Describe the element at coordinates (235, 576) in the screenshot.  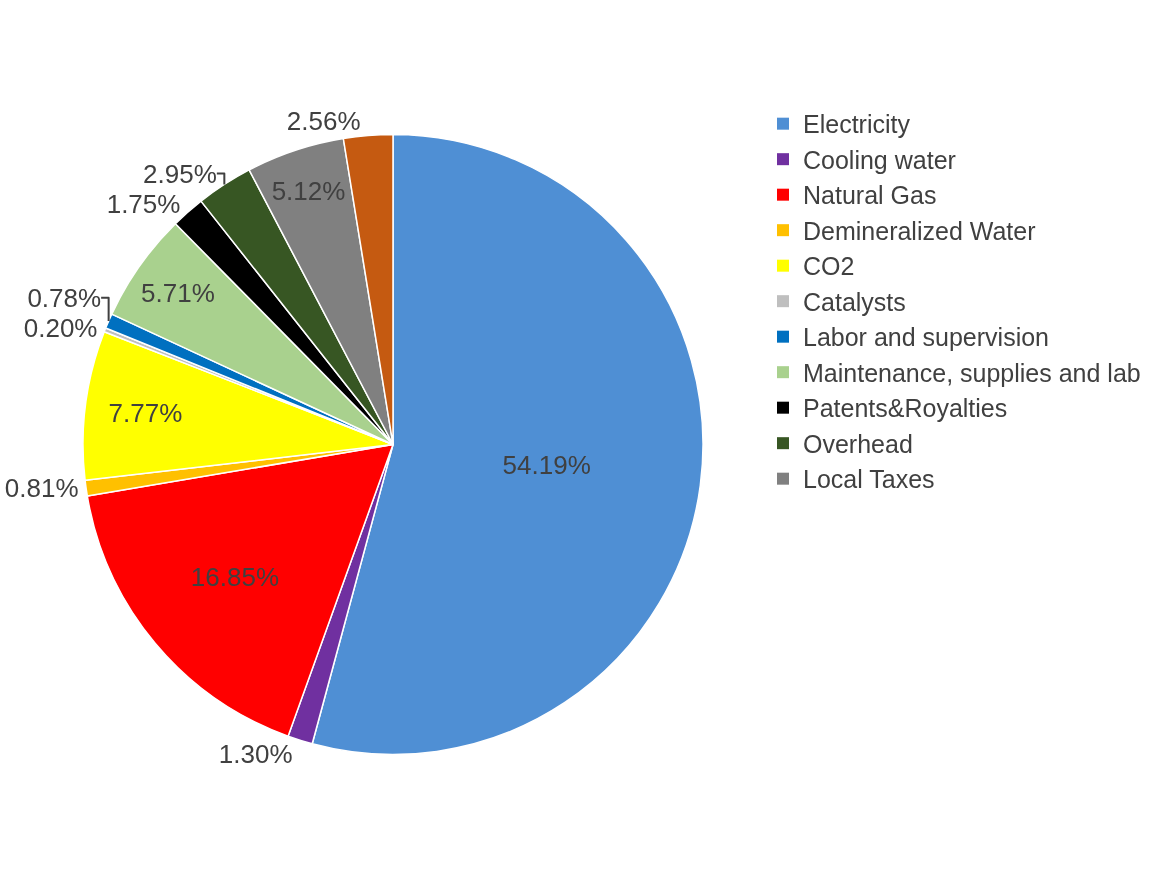
I see `data-label: 16.85%` at that location.